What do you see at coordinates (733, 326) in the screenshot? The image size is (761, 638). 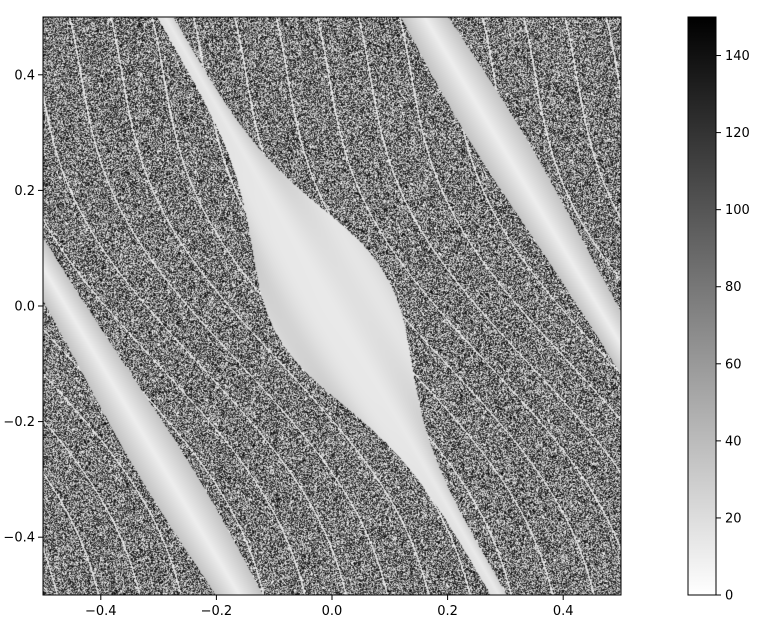 I see `colorbar-axis: 0 20 40 60 80 100 120 140` at bounding box center [733, 326].